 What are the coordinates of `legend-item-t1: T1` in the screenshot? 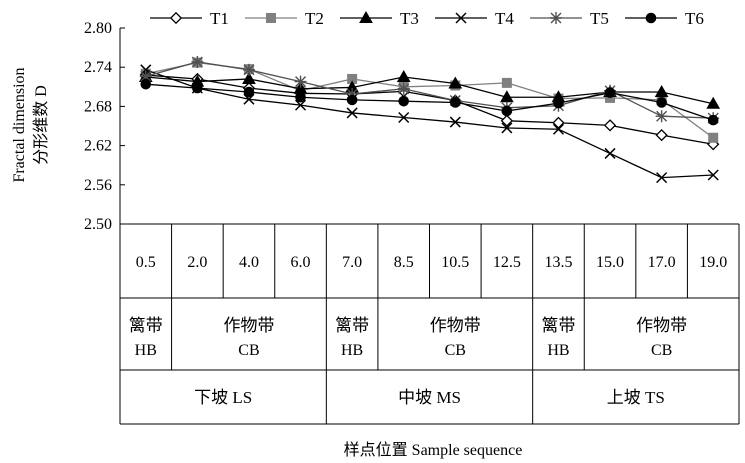 It's located at (189, 18).